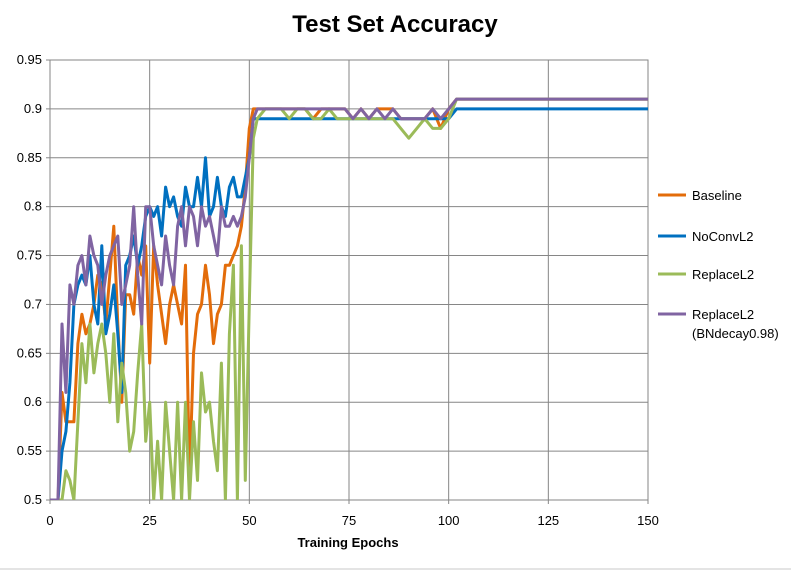  What do you see at coordinates (33, 499) in the screenshot?
I see `y-tick-label: 0.5` at bounding box center [33, 499].